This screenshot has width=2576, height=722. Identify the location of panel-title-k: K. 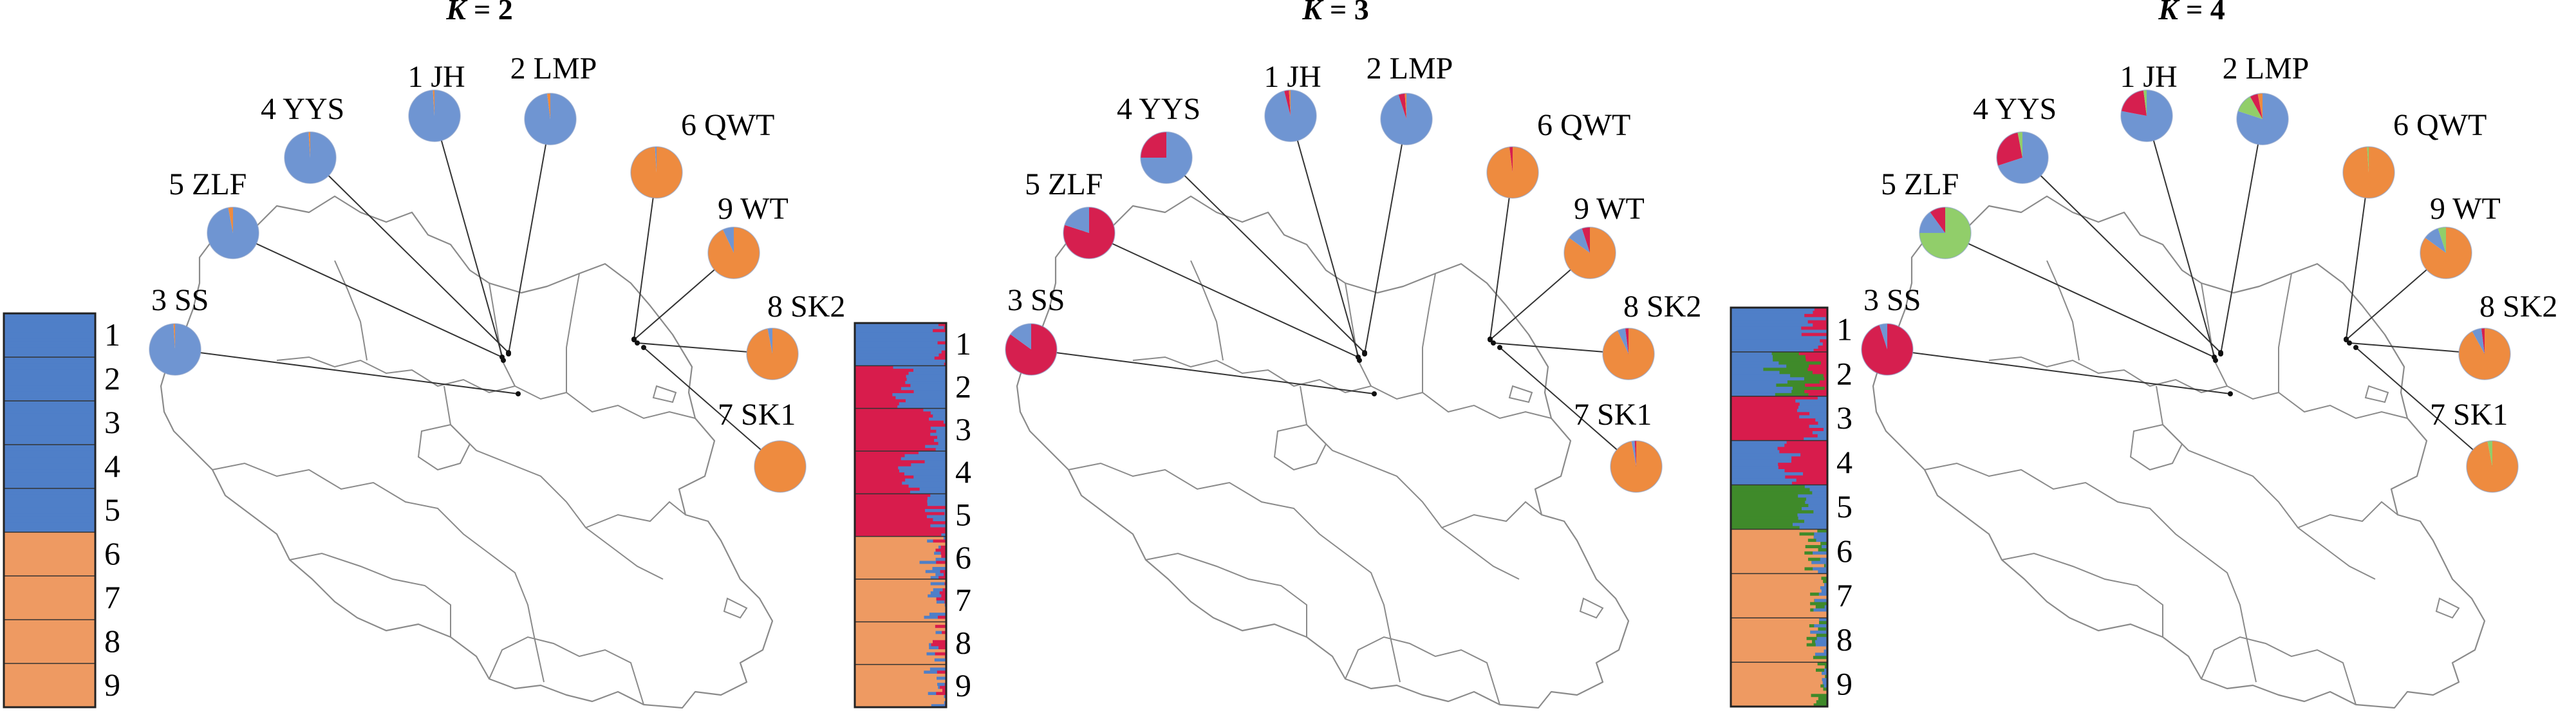
(456, 13).